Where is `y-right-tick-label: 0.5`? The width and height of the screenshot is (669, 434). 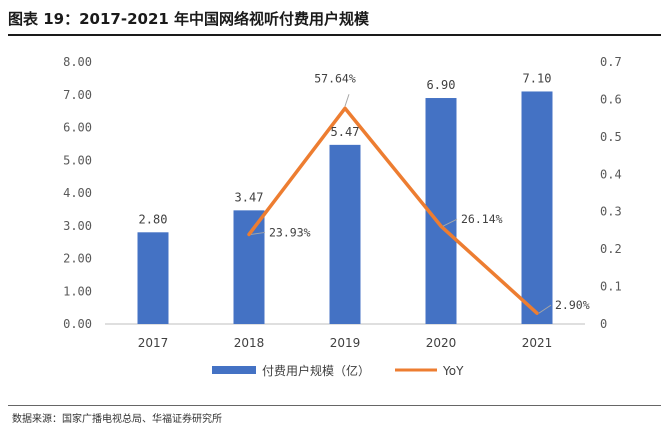 y-right-tick-label: 0.5 is located at coordinates (611, 137).